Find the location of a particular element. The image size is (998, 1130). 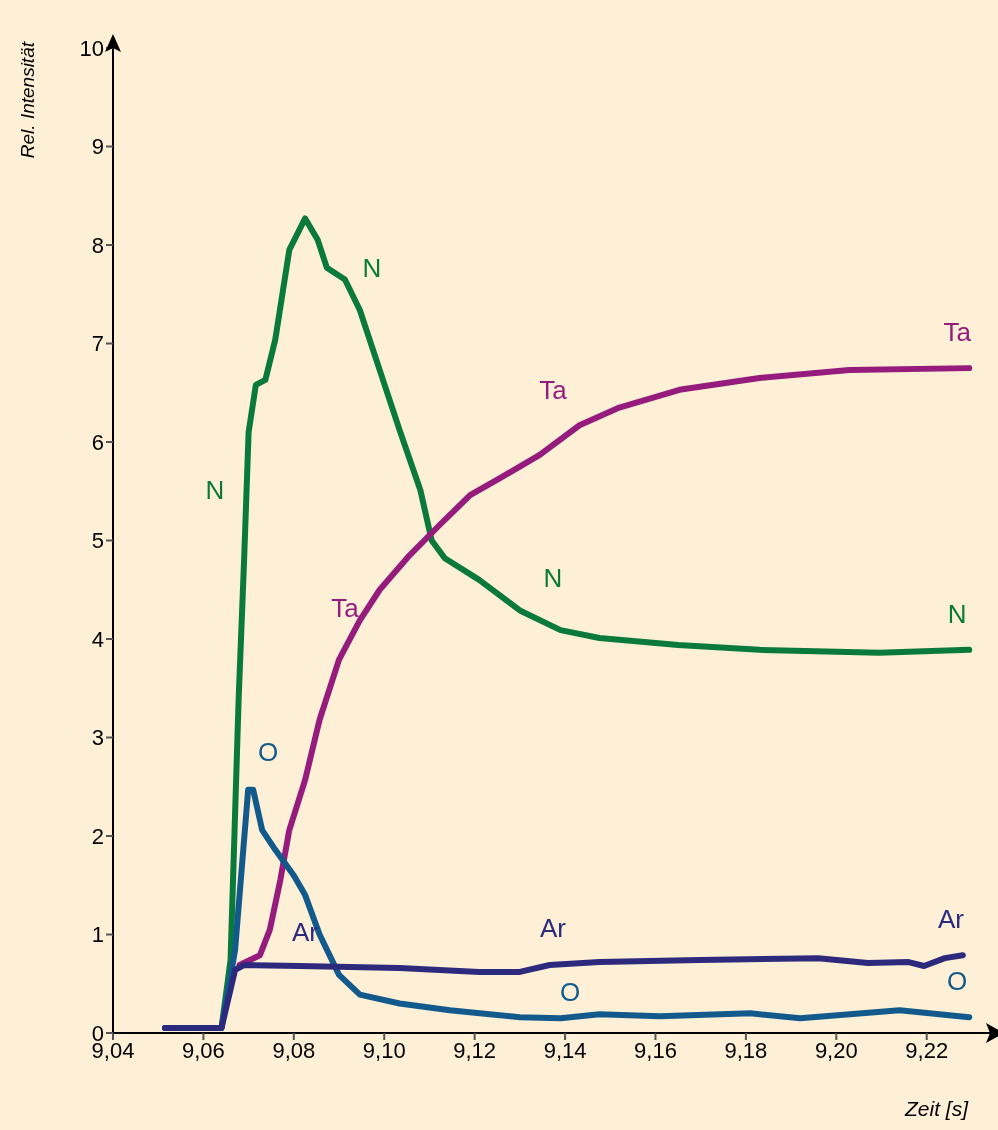

y-tick-label: 5 is located at coordinates (97, 541).